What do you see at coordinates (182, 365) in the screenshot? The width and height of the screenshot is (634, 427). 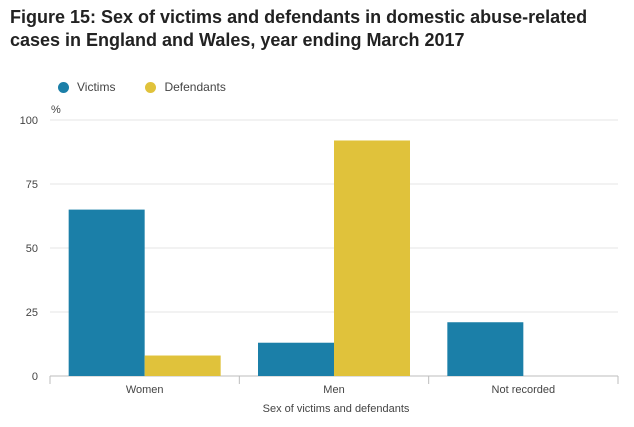 I see `bar-defendants-women` at bounding box center [182, 365].